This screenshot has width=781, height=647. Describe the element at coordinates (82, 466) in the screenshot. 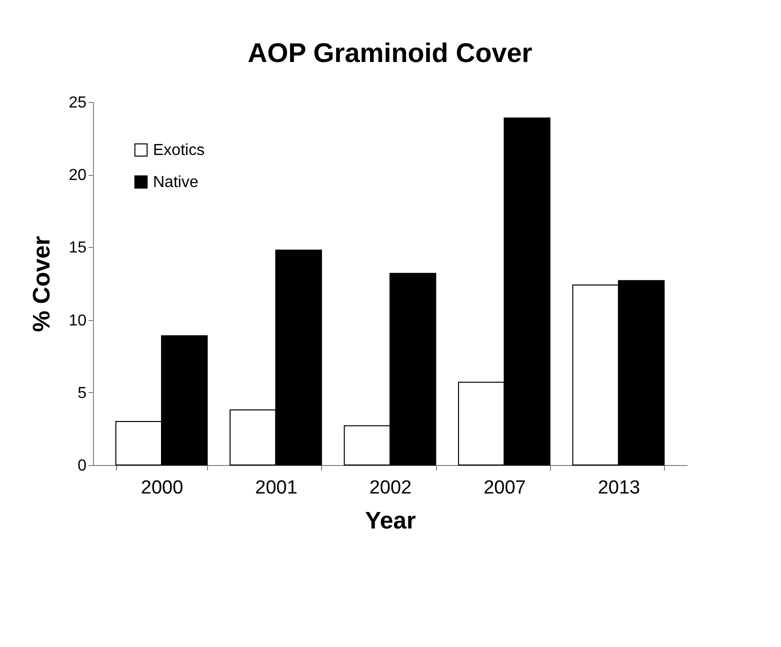

I see `y-tick-label: 0` at that location.